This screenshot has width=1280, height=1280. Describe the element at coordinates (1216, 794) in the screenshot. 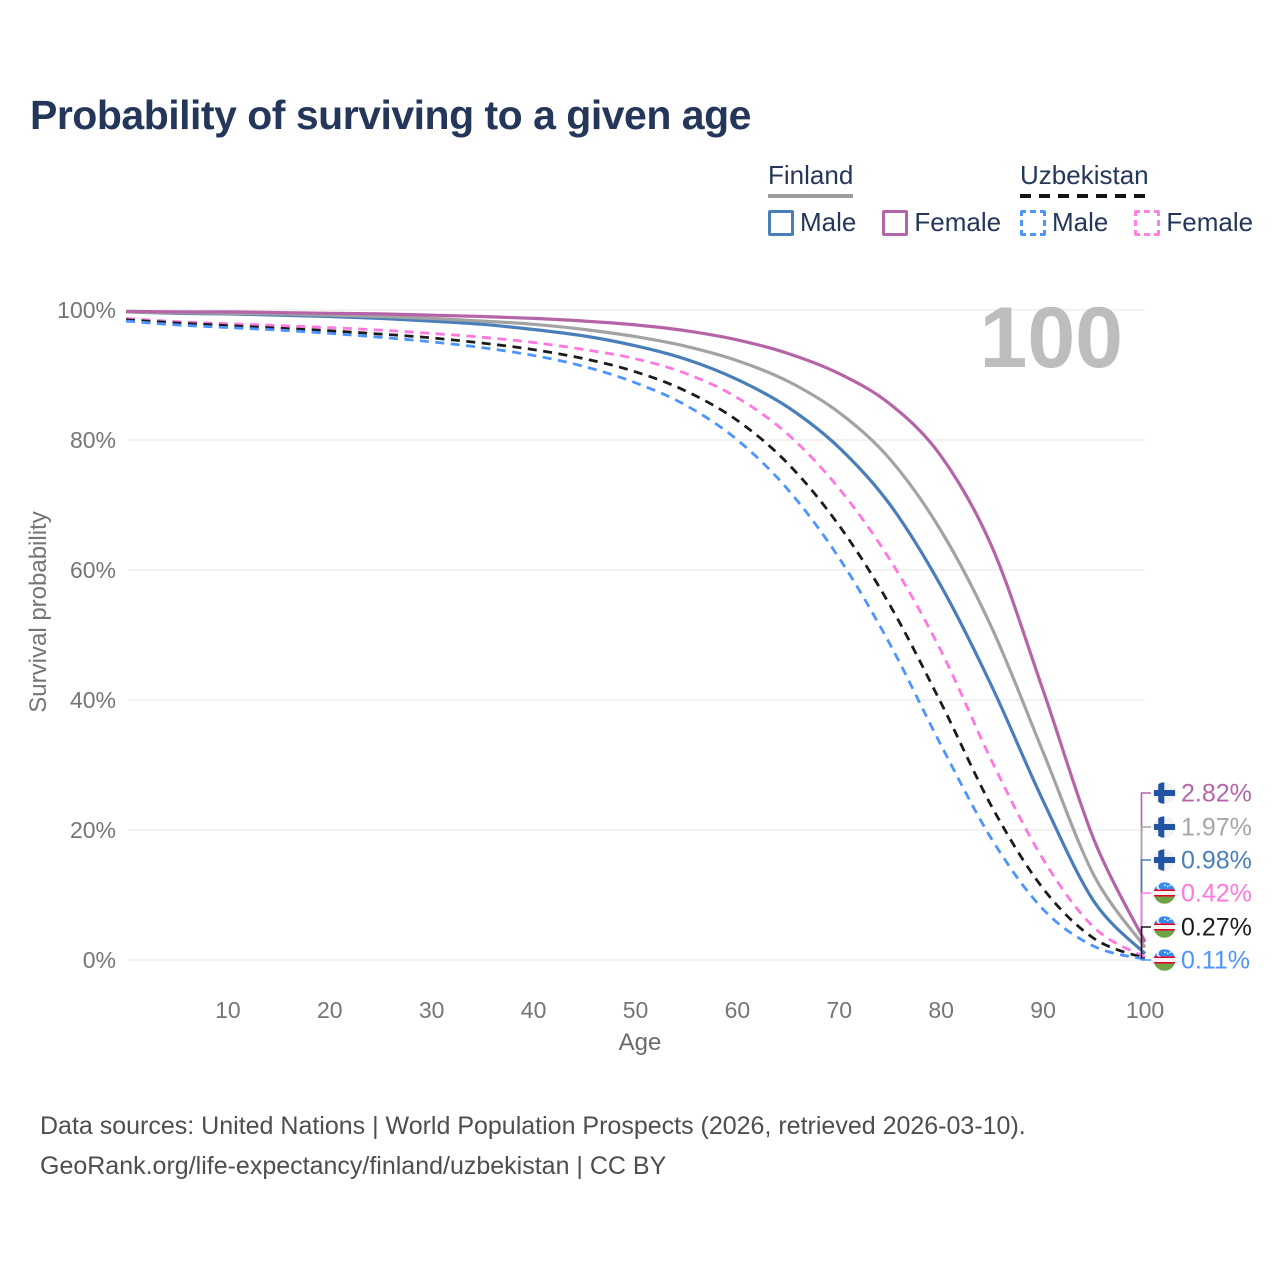

I see `end-label-value-finland-female: 2.82%` at that location.